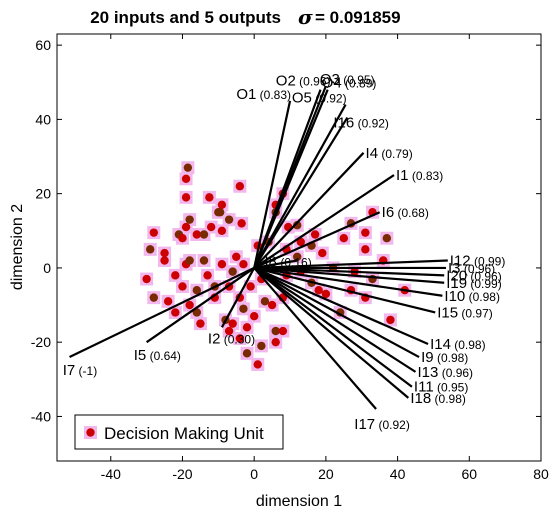  What do you see at coordinates (460, 260) in the screenshot?
I see `vector-name: I12` at bounding box center [460, 260].